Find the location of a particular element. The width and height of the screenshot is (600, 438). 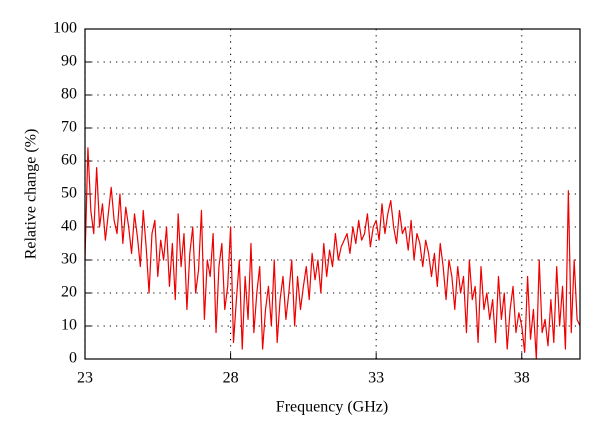

y-tick-label: 60 is located at coordinates (69, 160).